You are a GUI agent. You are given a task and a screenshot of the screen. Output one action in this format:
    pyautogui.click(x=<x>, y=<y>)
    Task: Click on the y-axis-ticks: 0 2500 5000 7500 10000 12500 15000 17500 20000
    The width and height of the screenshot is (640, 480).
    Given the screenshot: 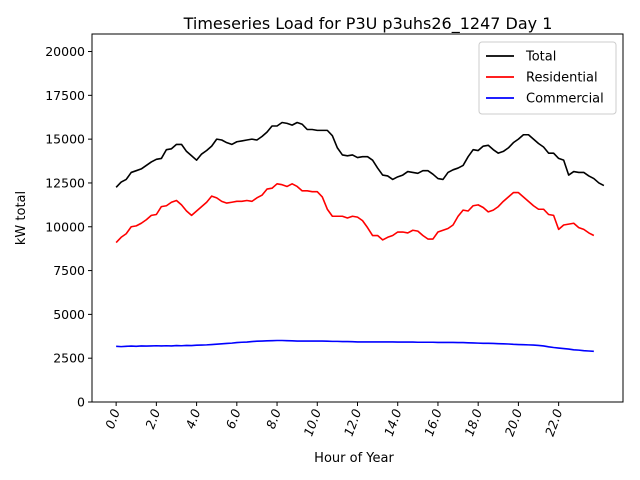 What is the action you would take?
    pyautogui.click(x=68, y=227)
    